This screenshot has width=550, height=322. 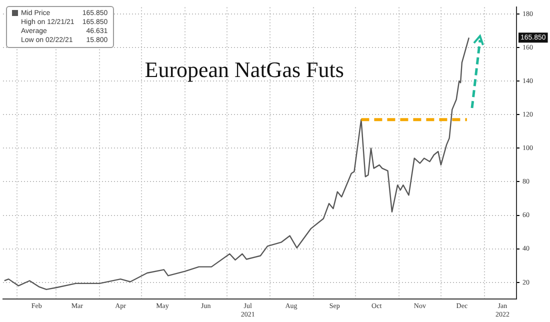 I want to click on text: European NatGas Futs, so click(x=244, y=69).